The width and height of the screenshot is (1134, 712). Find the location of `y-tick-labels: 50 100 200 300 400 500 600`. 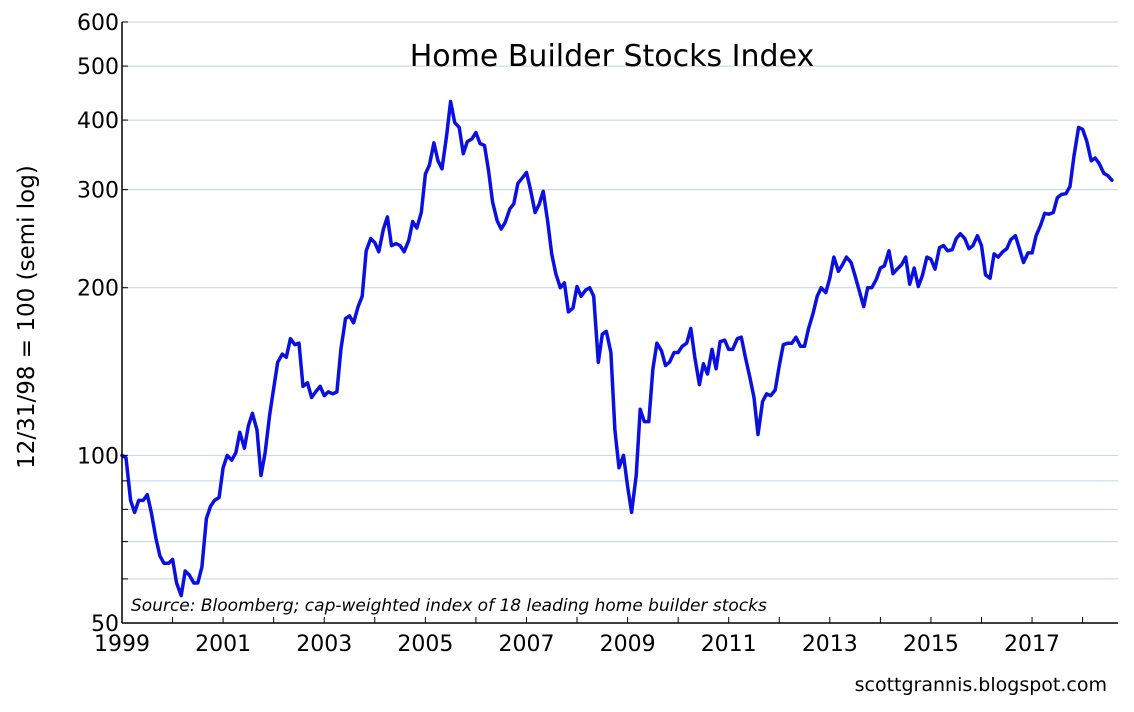

y-tick-labels: 50 100 200 300 400 500 600 is located at coordinates (98, 324).